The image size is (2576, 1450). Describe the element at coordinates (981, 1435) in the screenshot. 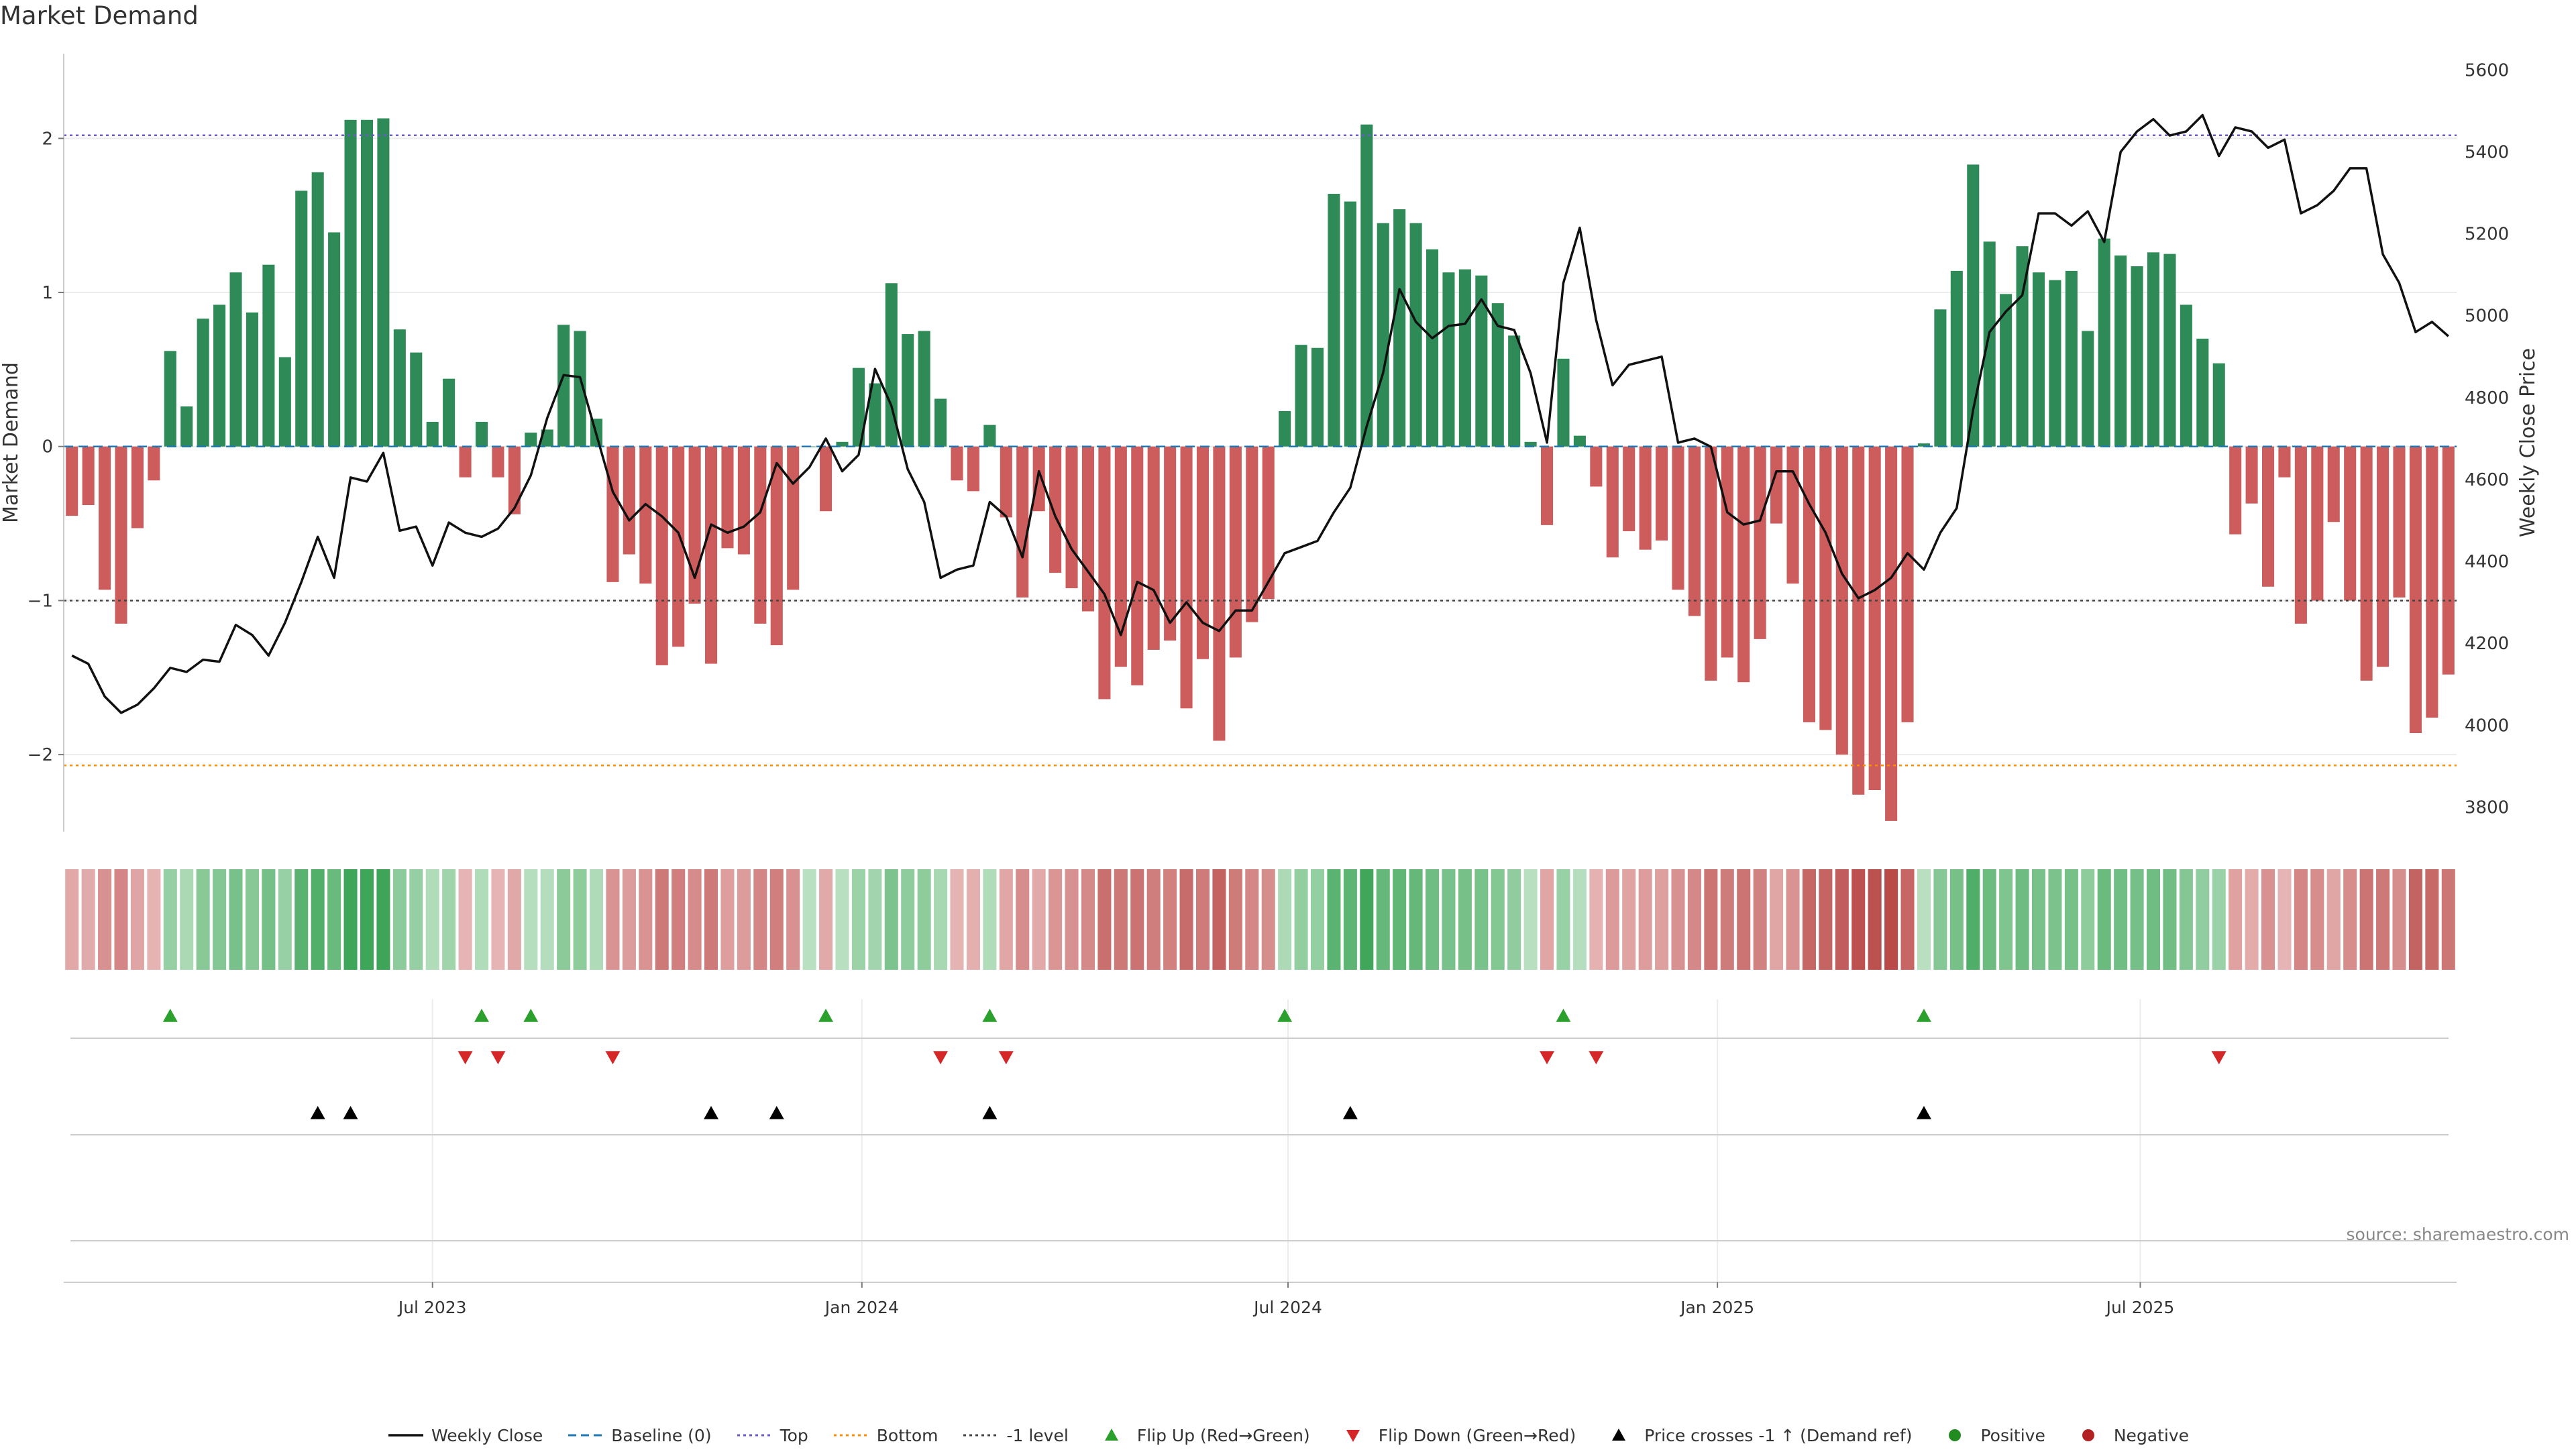

I see `dotted-line-icon` at that location.